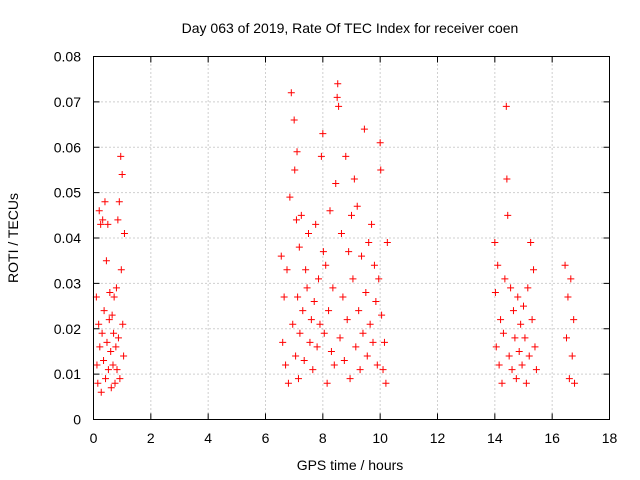  What do you see at coordinates (610, 438) in the screenshot?
I see `x-tick-label: 18` at bounding box center [610, 438].